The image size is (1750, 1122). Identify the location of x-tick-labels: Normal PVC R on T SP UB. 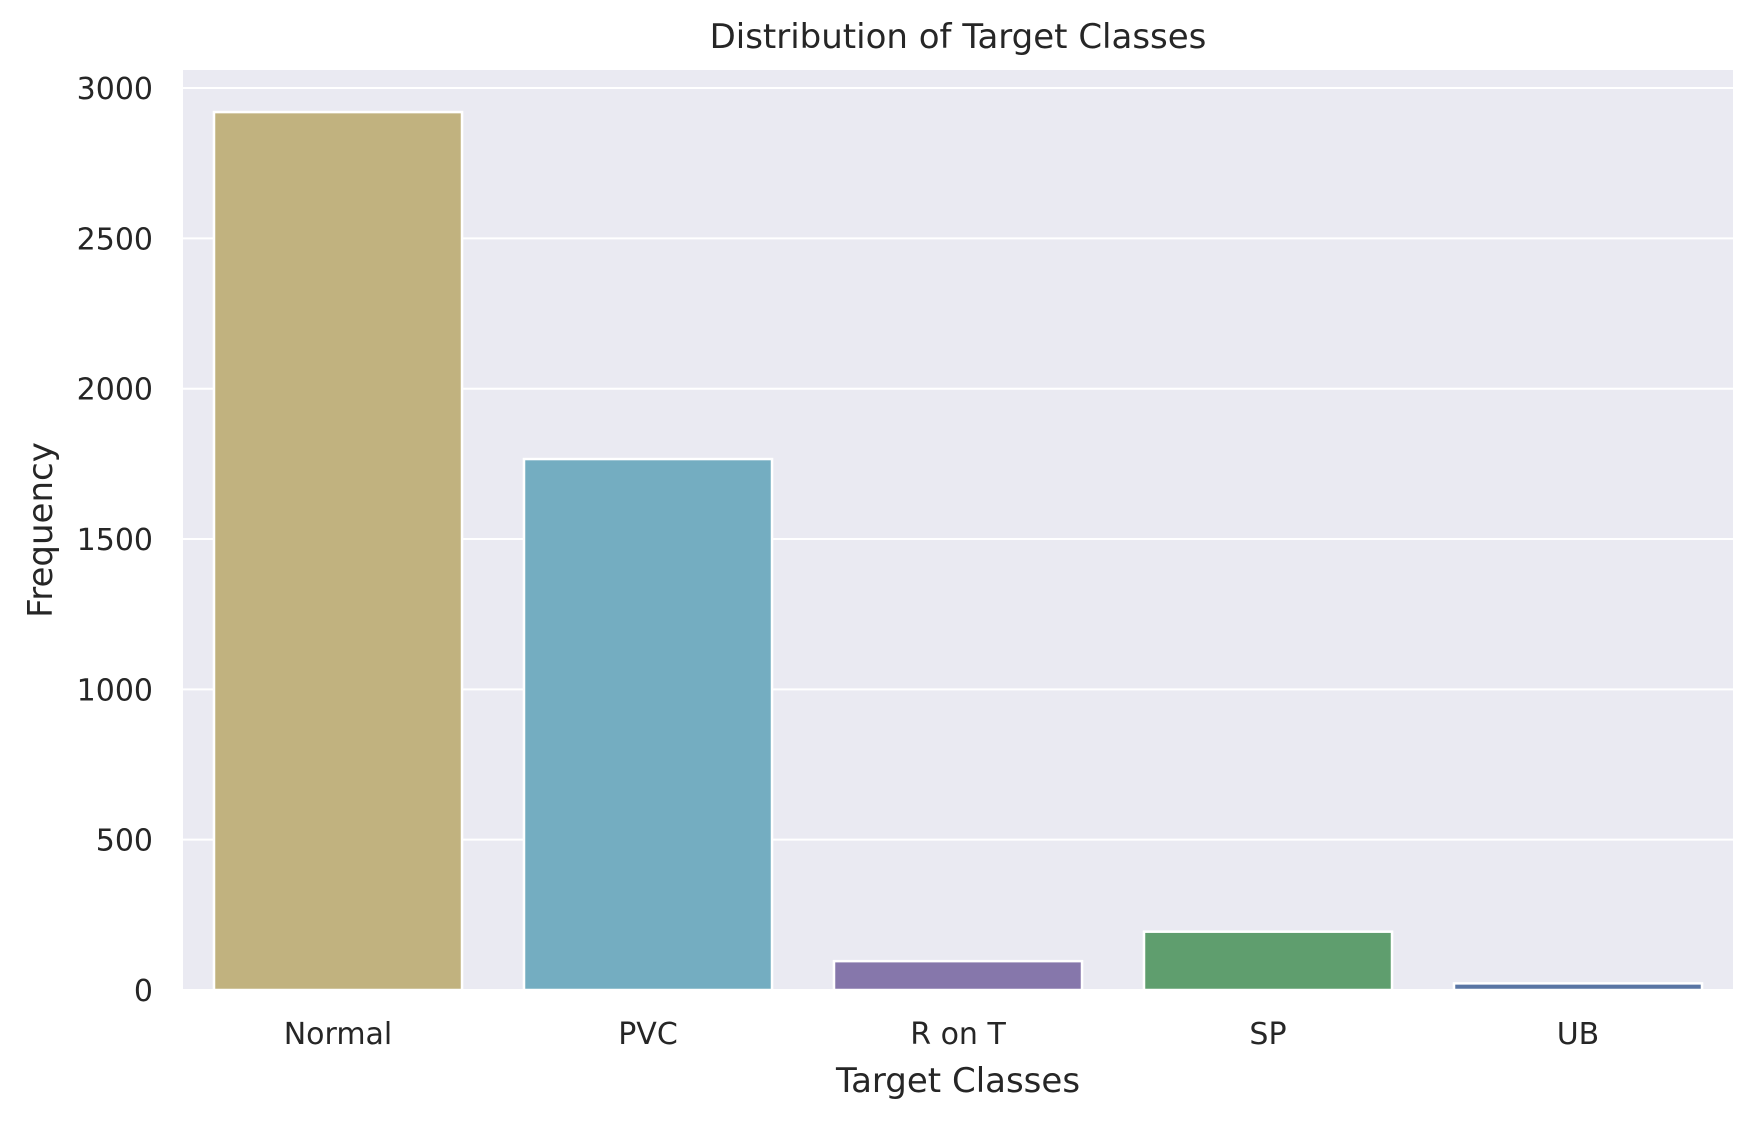
(942, 1034).